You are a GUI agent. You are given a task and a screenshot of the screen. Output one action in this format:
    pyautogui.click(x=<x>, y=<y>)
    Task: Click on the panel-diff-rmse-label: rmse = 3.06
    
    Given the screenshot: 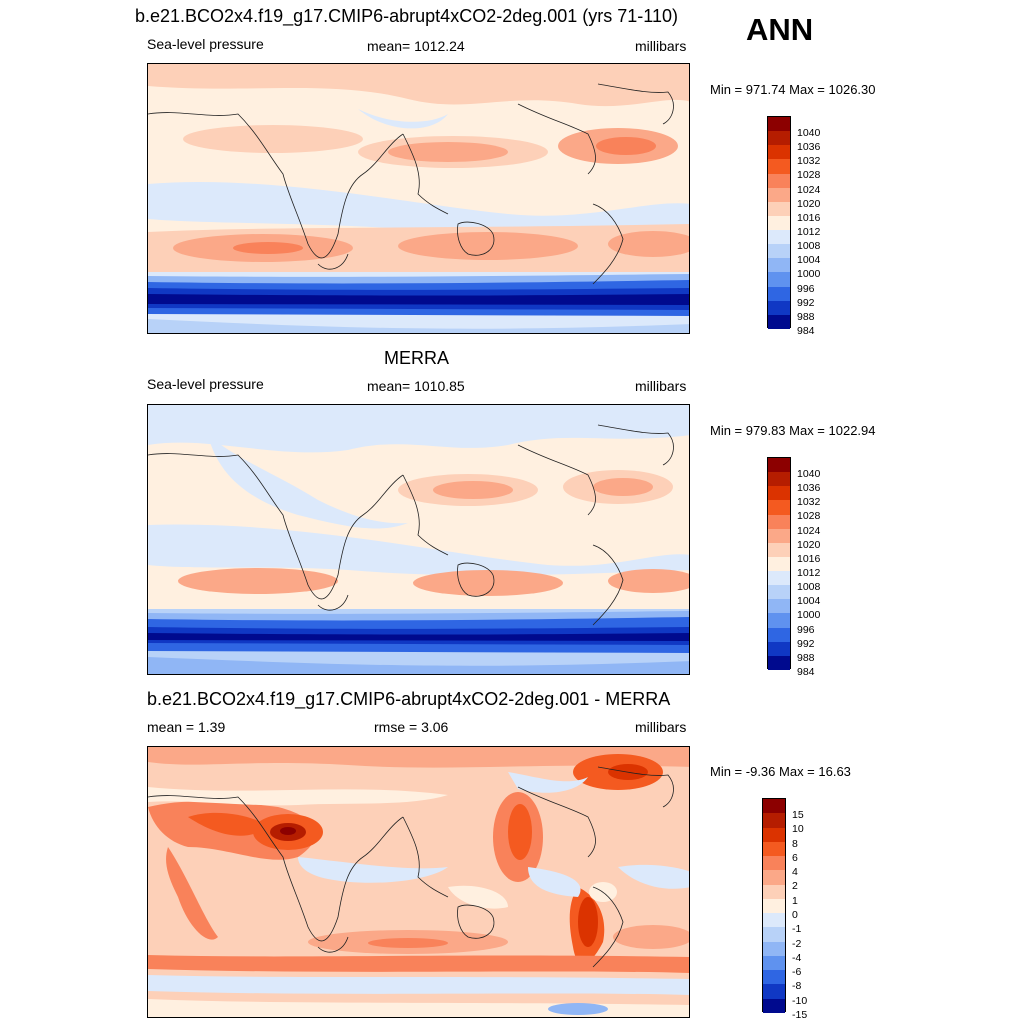 What is the action you would take?
    pyautogui.click(x=411, y=727)
    